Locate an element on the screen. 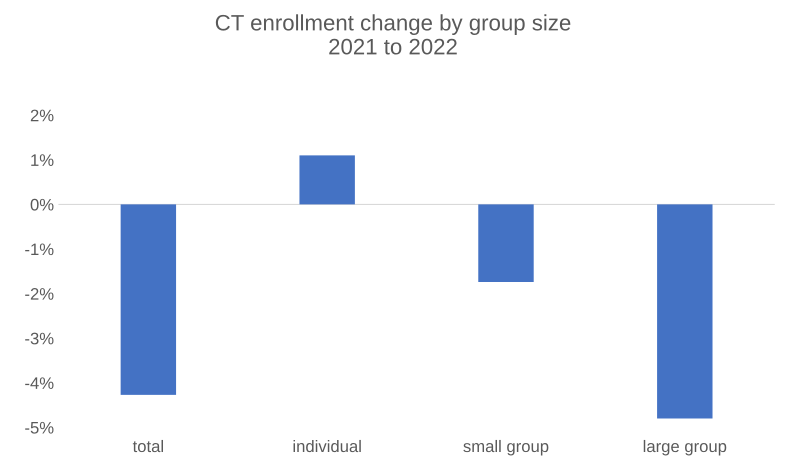 This screenshot has width=786, height=476. y-tick-label: -1% is located at coordinates (39, 249).